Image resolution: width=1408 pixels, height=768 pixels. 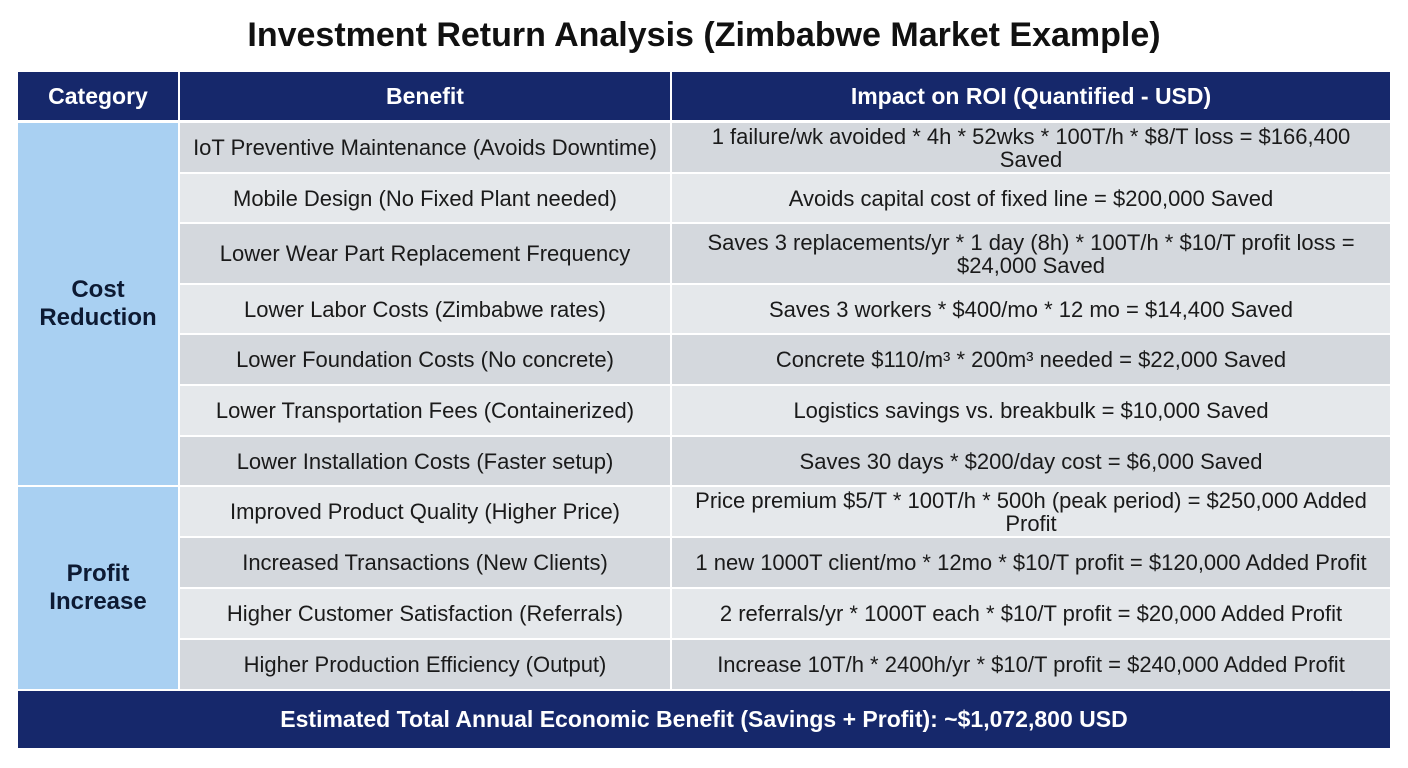 What do you see at coordinates (98, 96) in the screenshot?
I see `header-cell: Category` at bounding box center [98, 96].